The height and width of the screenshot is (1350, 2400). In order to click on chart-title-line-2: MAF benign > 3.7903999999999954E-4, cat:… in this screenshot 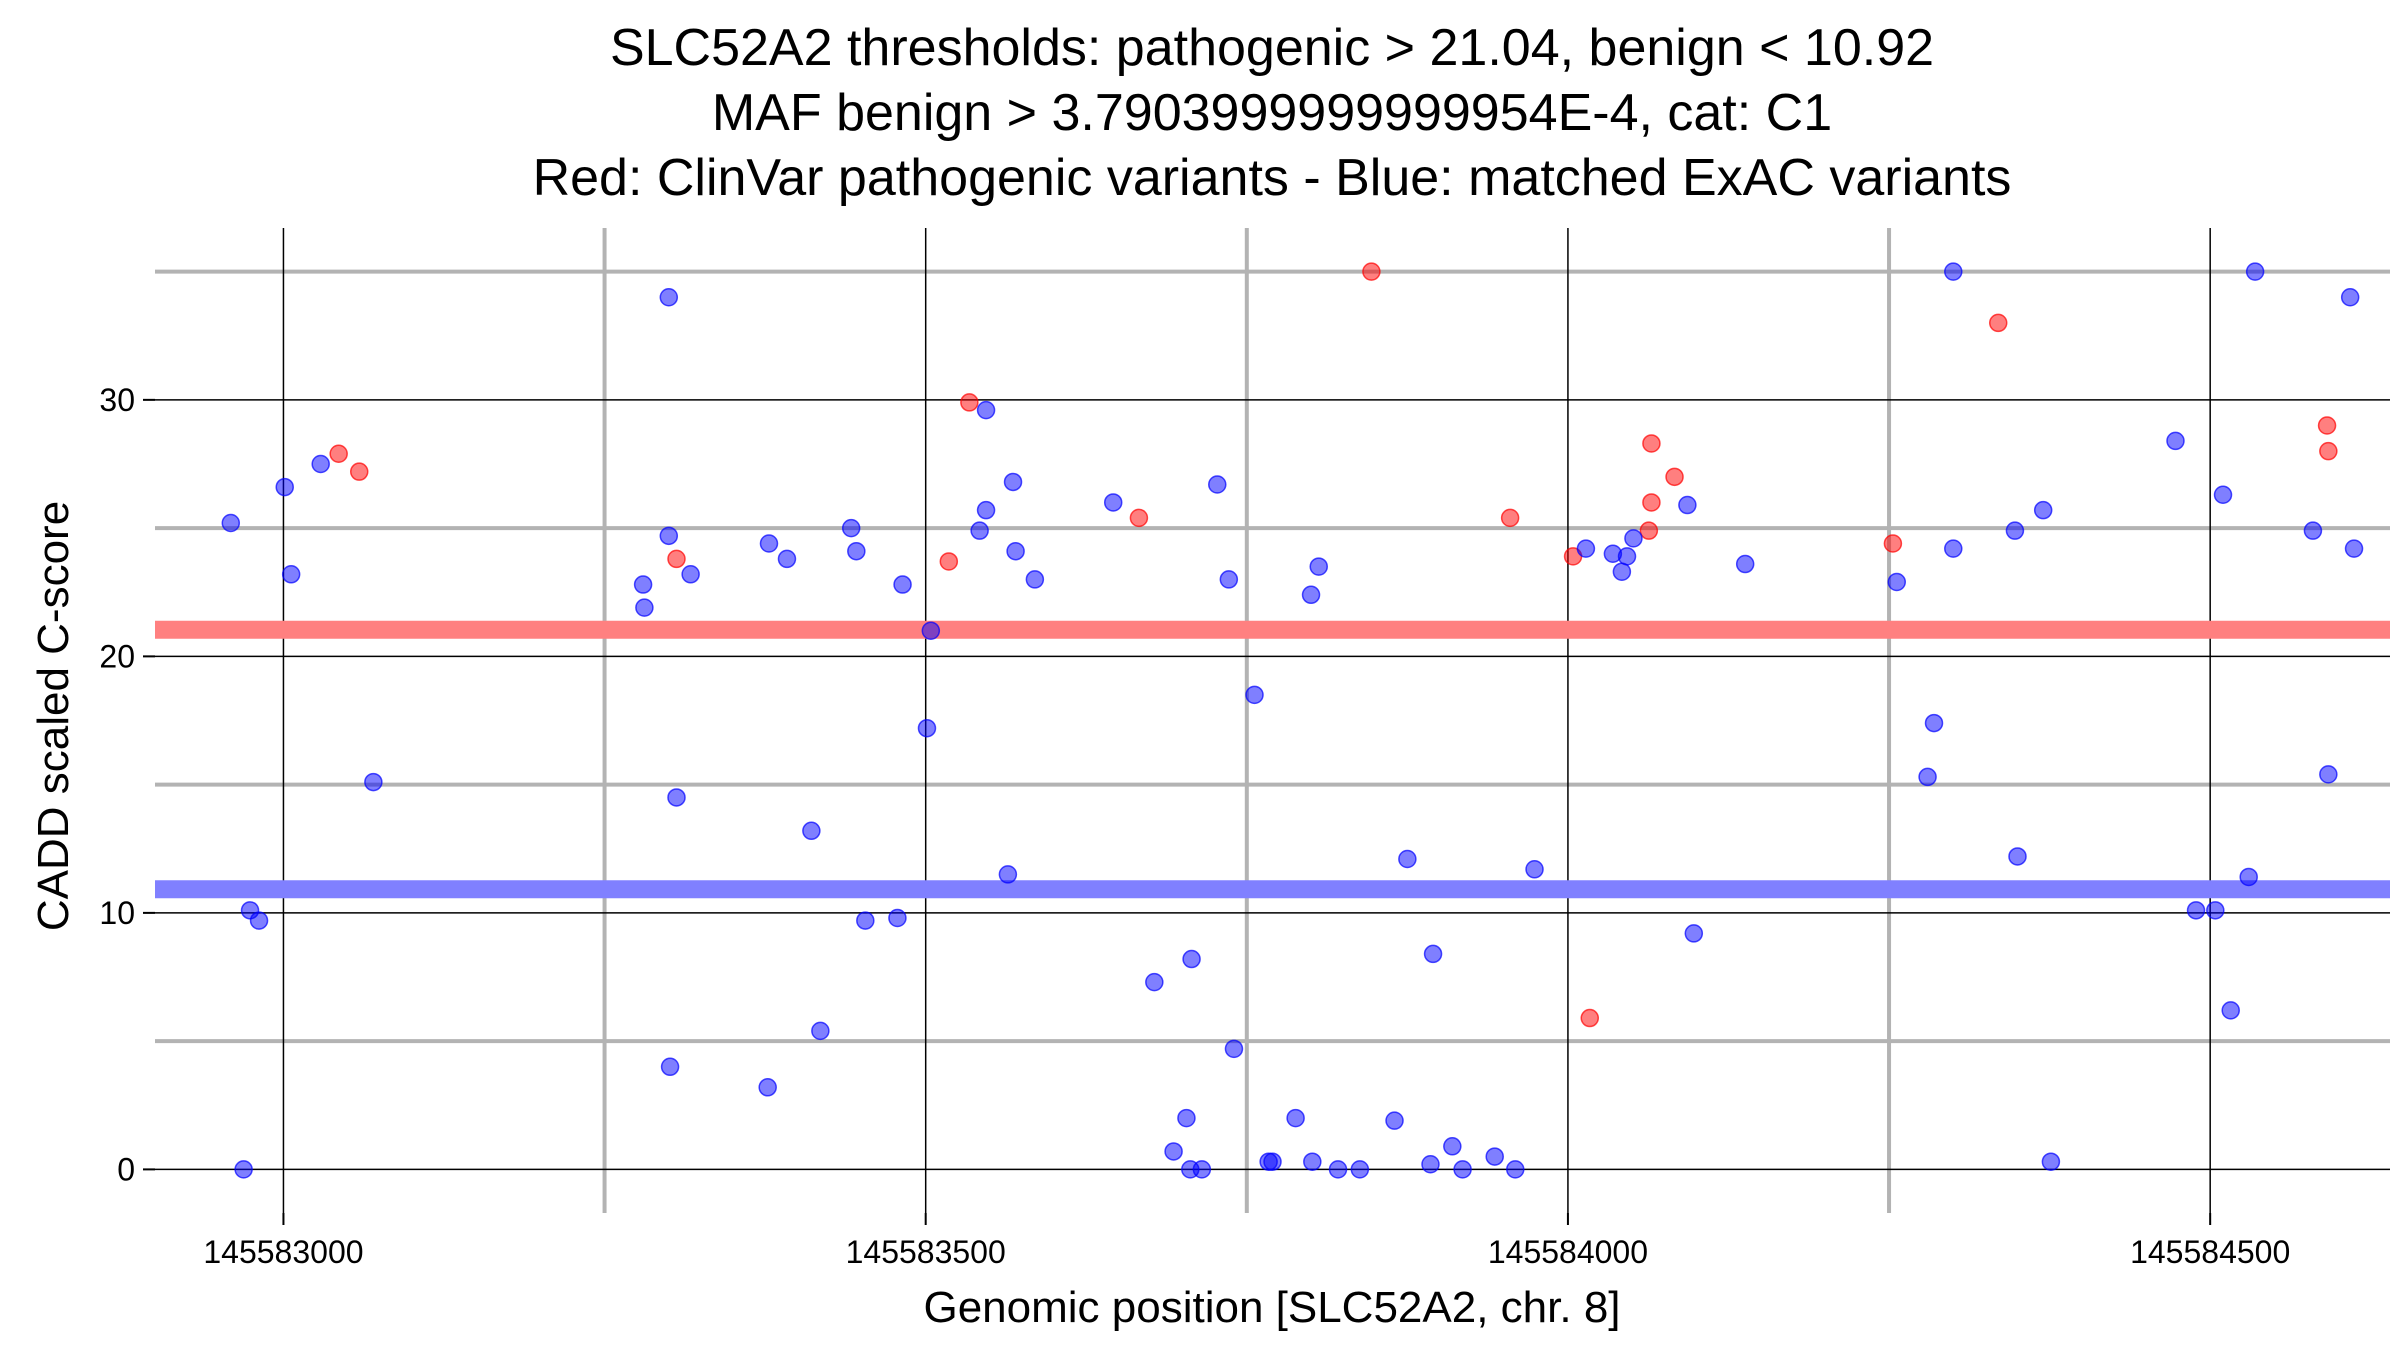, I will do `click(1272, 113)`.